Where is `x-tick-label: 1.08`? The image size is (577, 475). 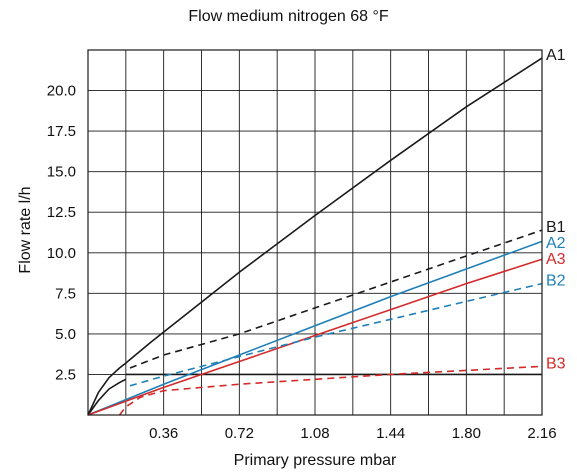 x-tick-label: 1.08 is located at coordinates (314, 433).